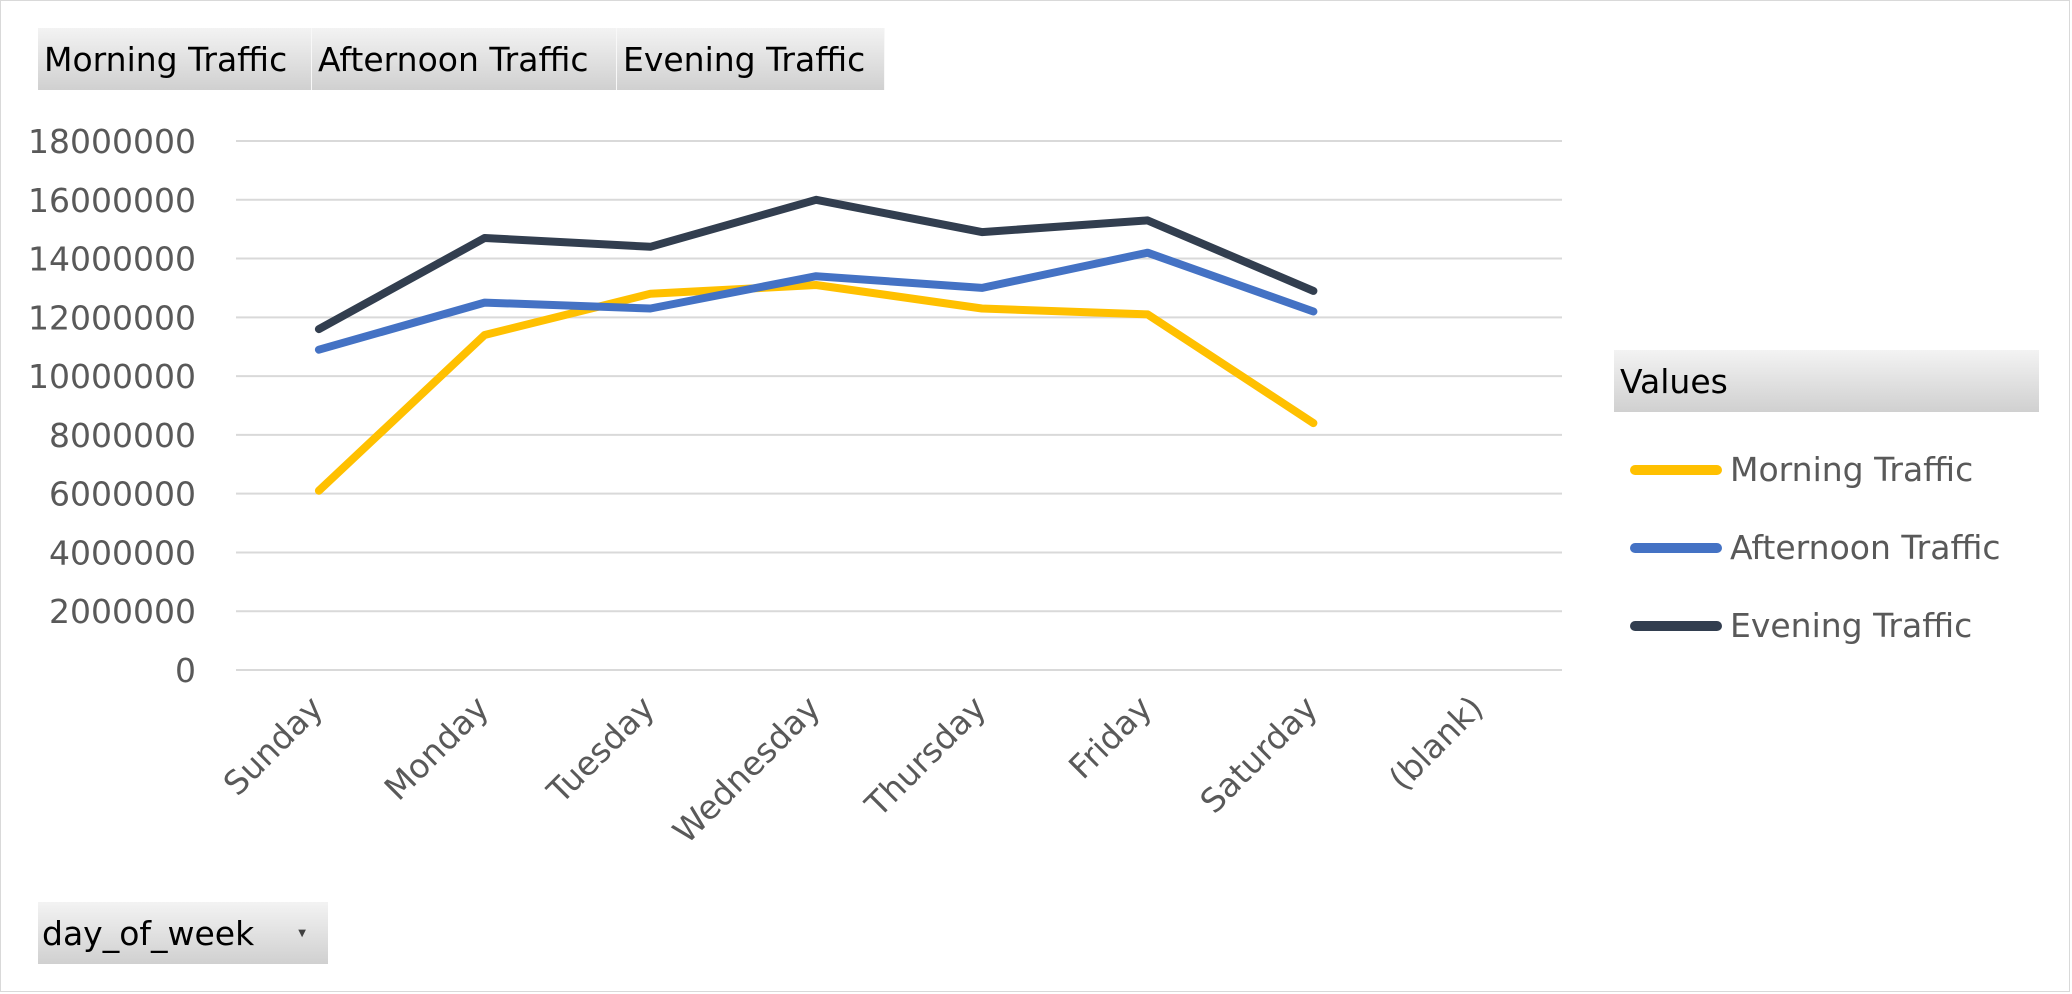 The width and height of the screenshot is (2072, 994). What do you see at coordinates (122, 435) in the screenshot?
I see `y-tick-label: 8000000` at bounding box center [122, 435].